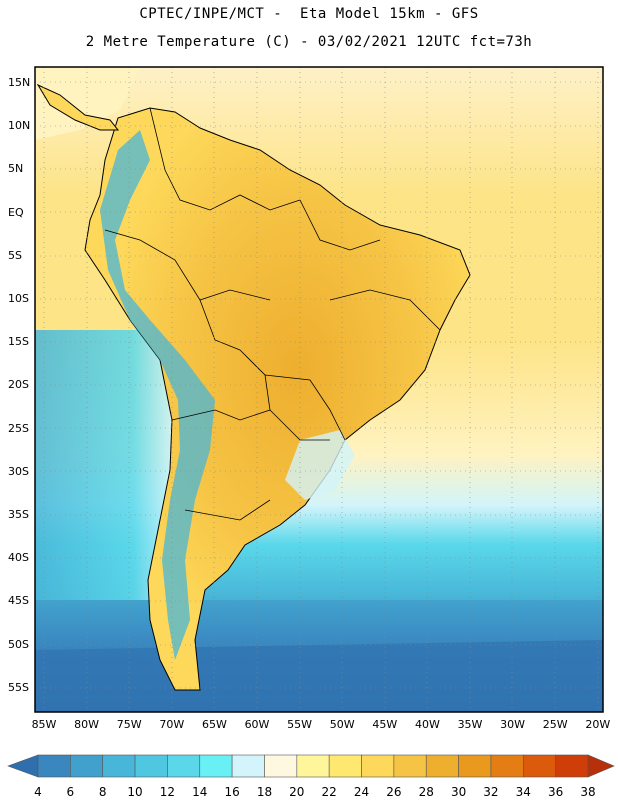 The width and height of the screenshot is (618, 800). Describe the element at coordinates (394, 792) in the screenshot. I see `colorbar-tick-label: 26` at that location.